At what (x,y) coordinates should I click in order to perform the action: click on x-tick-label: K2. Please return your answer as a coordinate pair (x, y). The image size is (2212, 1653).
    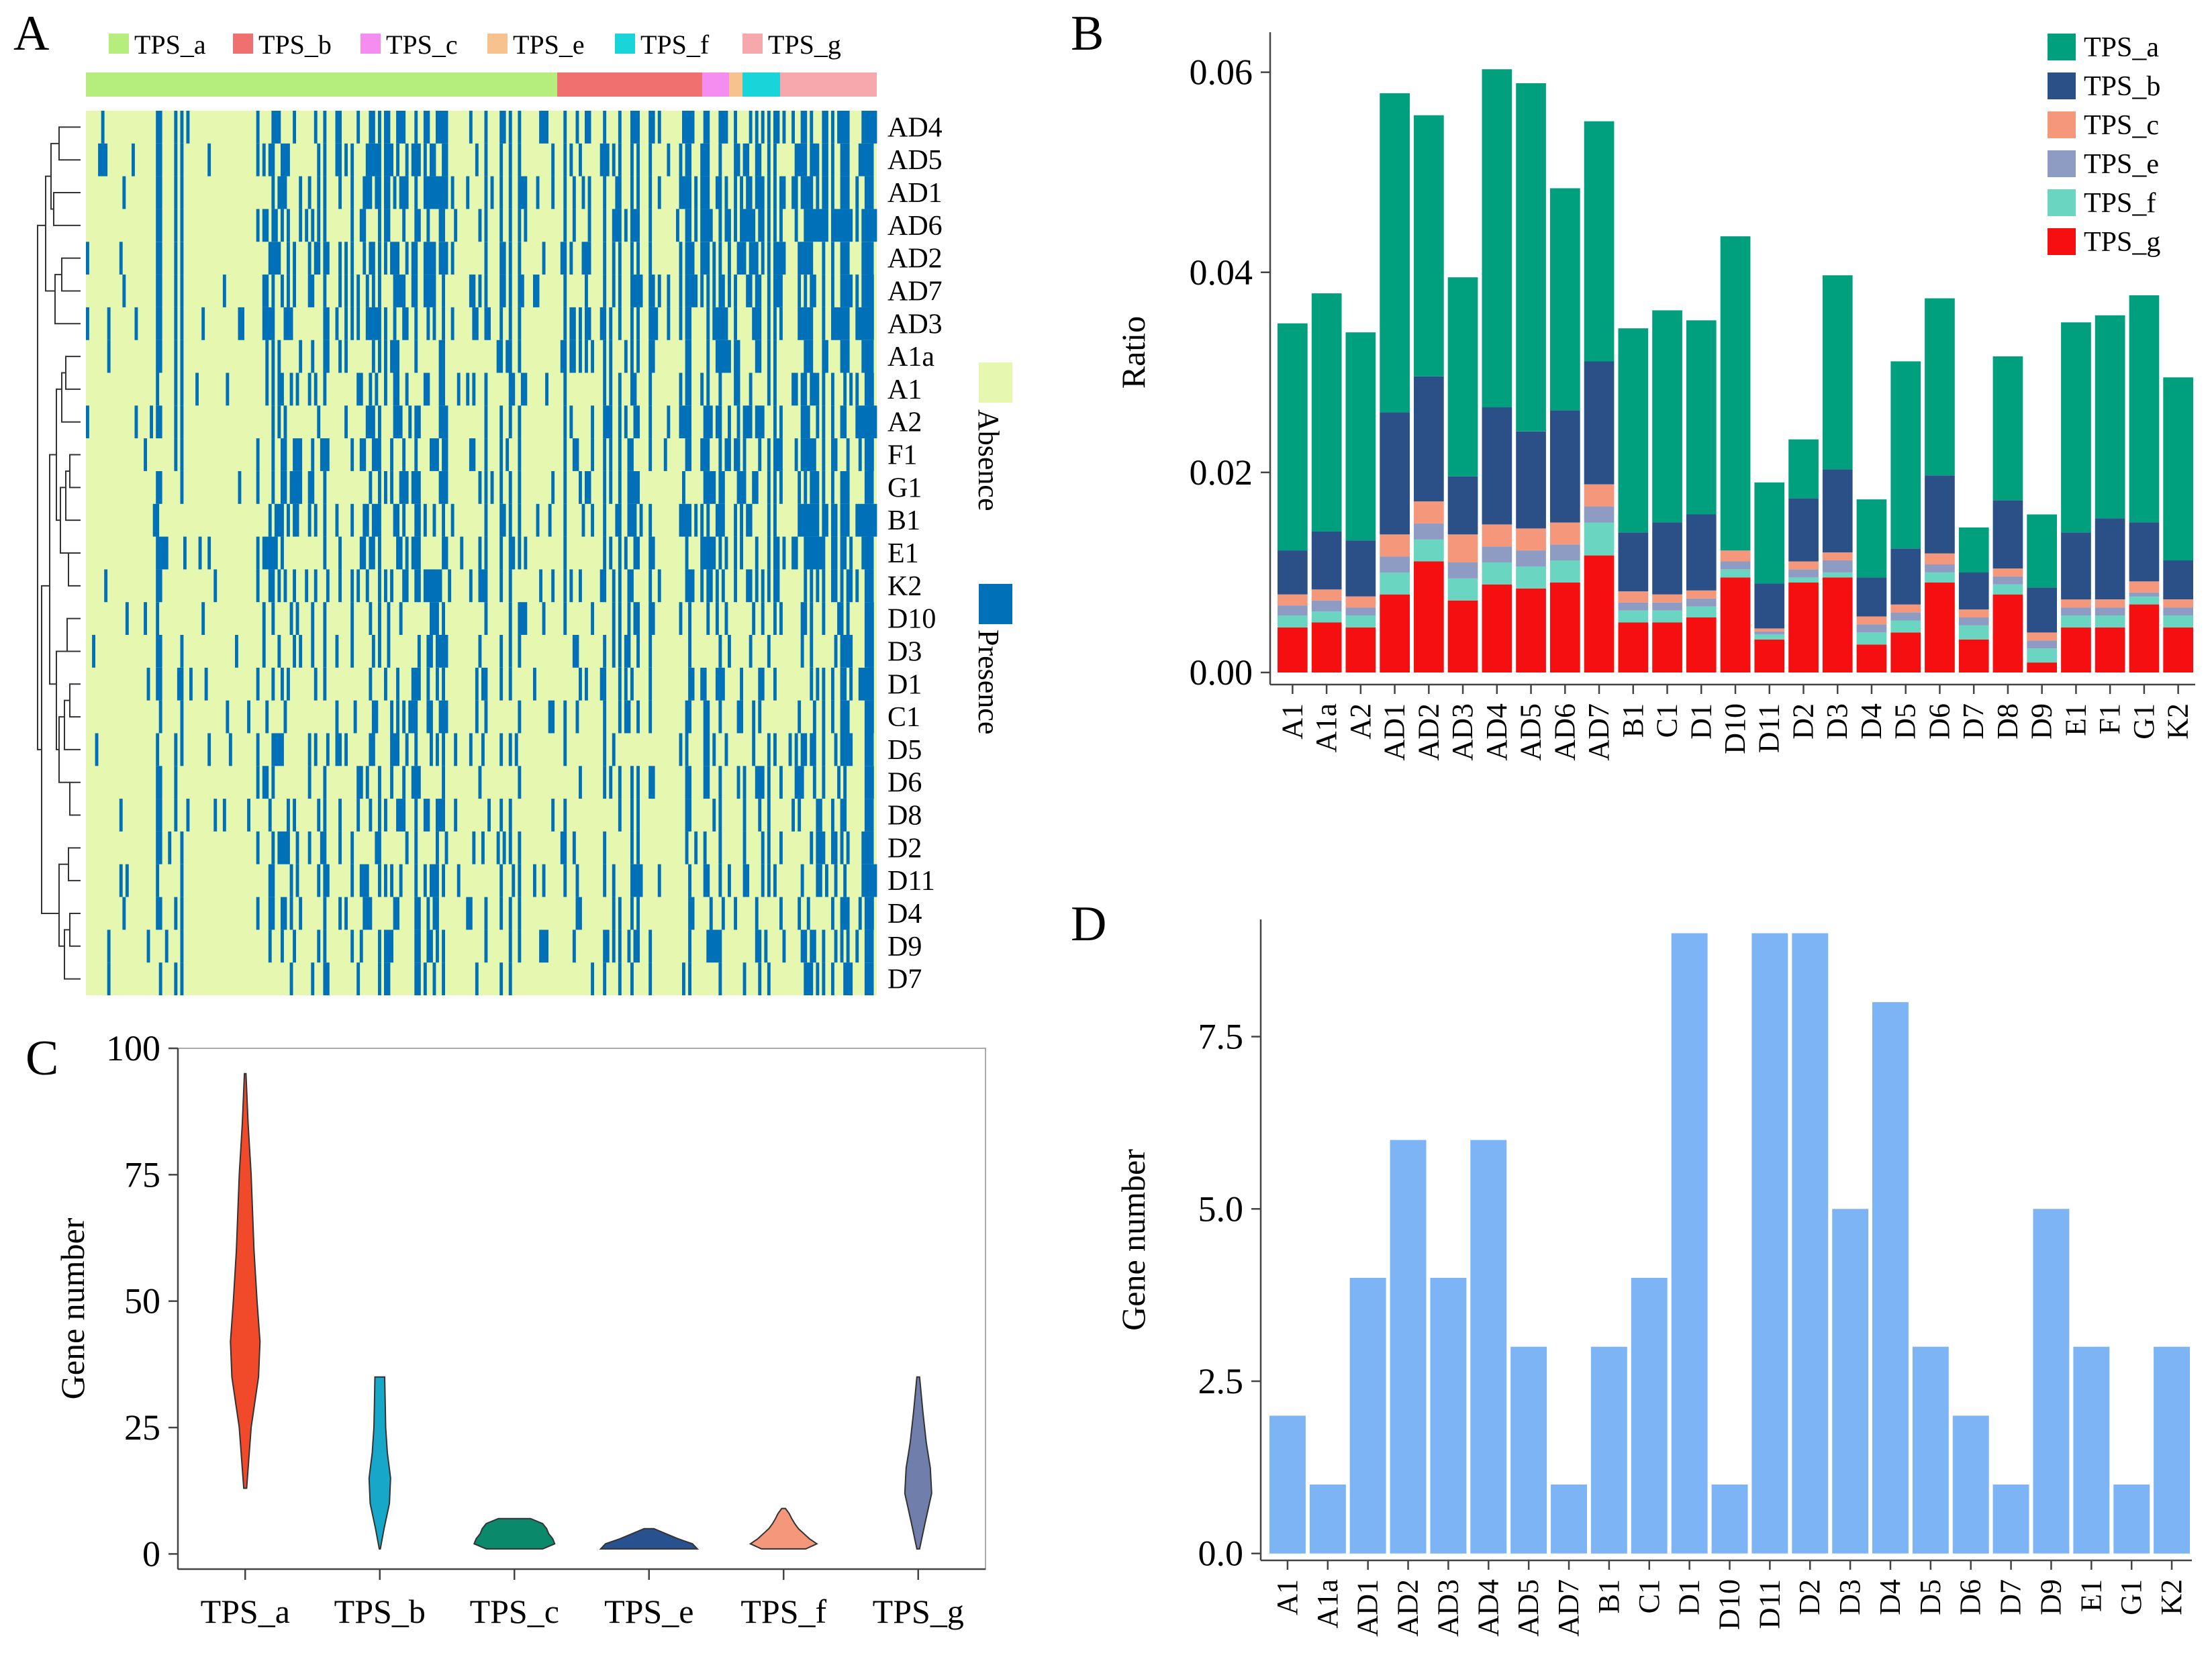
    Looking at the image, I should click on (2171, 1597).